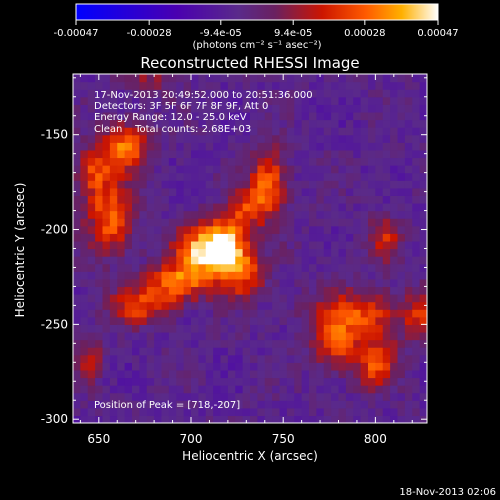 The width and height of the screenshot is (500, 500). What do you see at coordinates (375, 439) in the screenshot?
I see `x-tick-label: 800` at bounding box center [375, 439].